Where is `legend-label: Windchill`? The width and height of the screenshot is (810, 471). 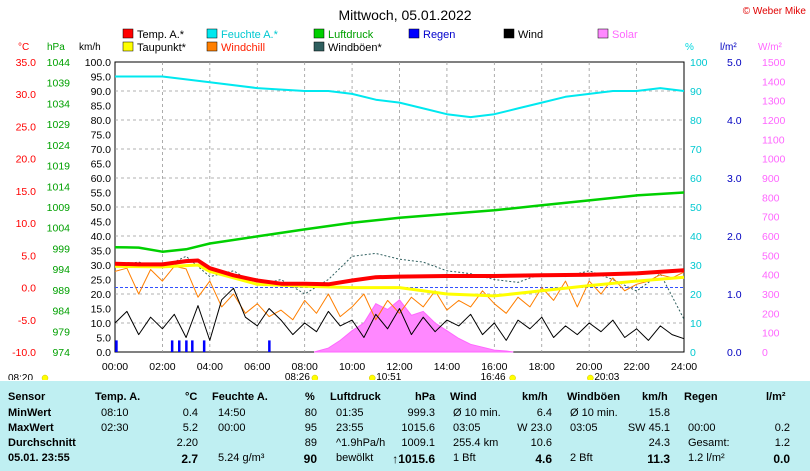 legend-label: Windchill is located at coordinates (243, 48).